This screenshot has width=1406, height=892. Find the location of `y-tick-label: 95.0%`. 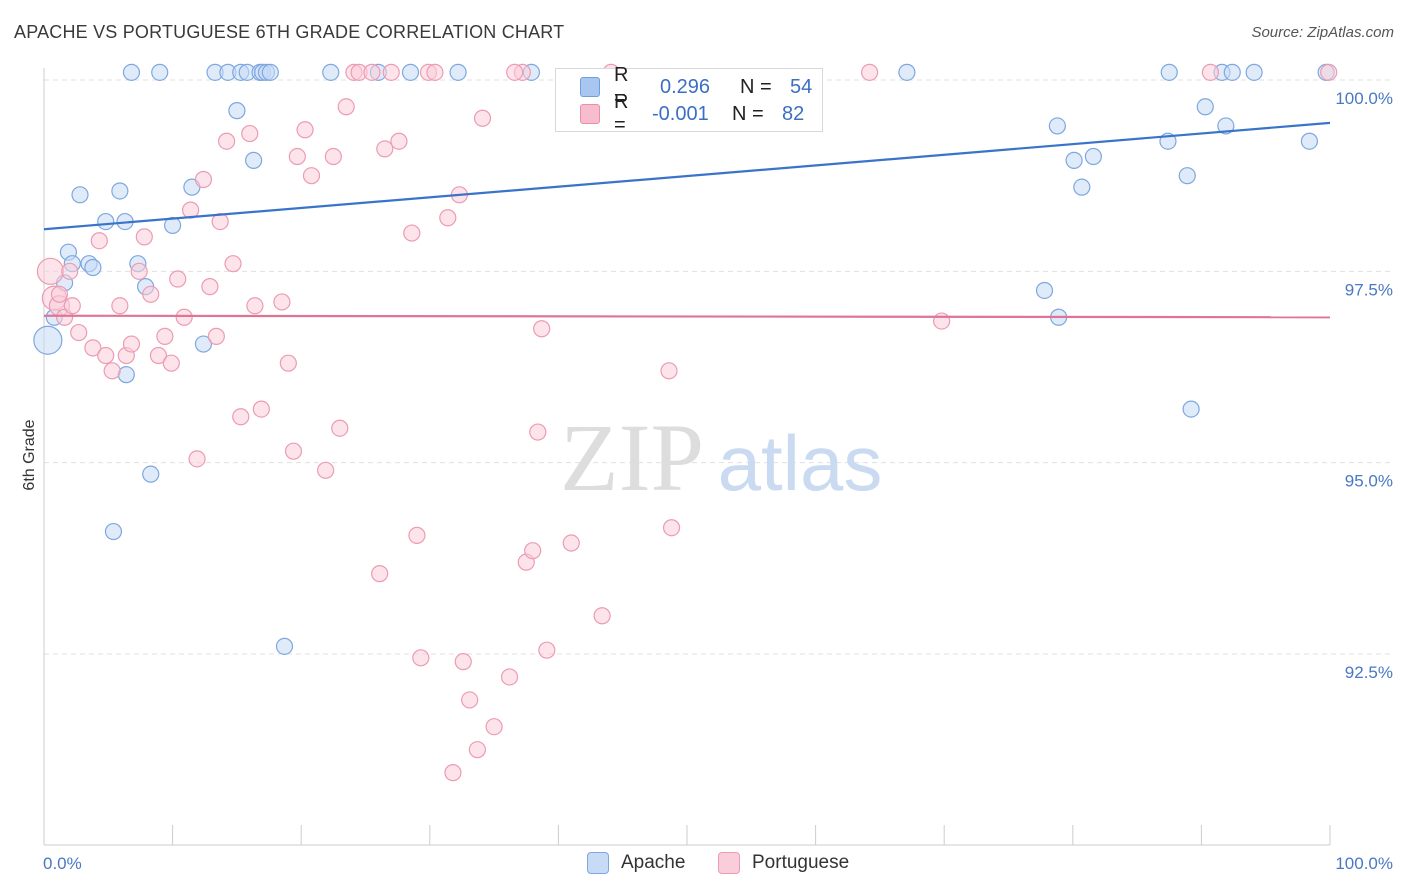

y-tick-label: 95.0% is located at coordinates (1369, 481).